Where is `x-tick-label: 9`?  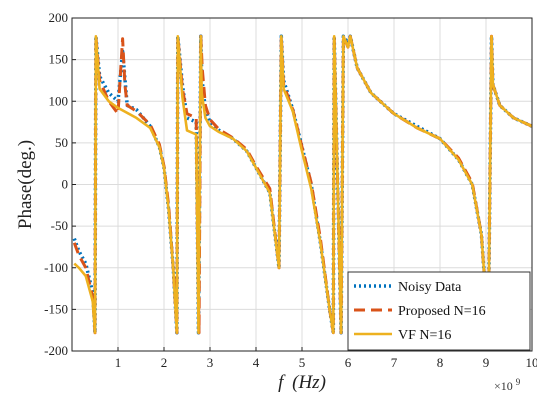 x-tick-label: 9 is located at coordinates (486, 362).